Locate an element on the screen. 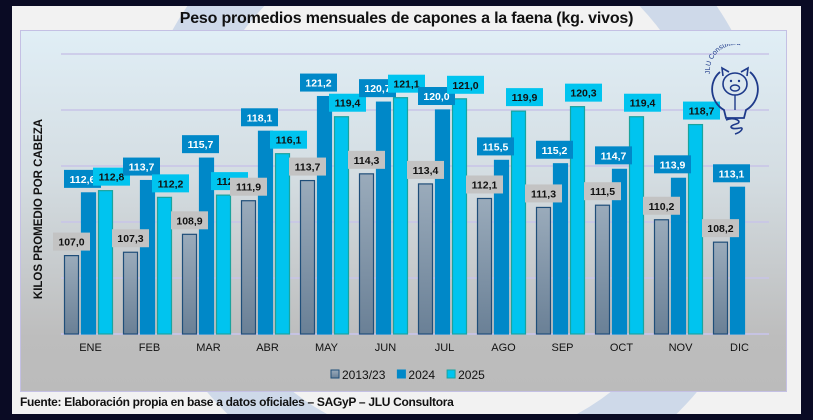 The width and height of the screenshot is (813, 420). data-label-2013-23-nov: 110,2 is located at coordinates (662, 207).